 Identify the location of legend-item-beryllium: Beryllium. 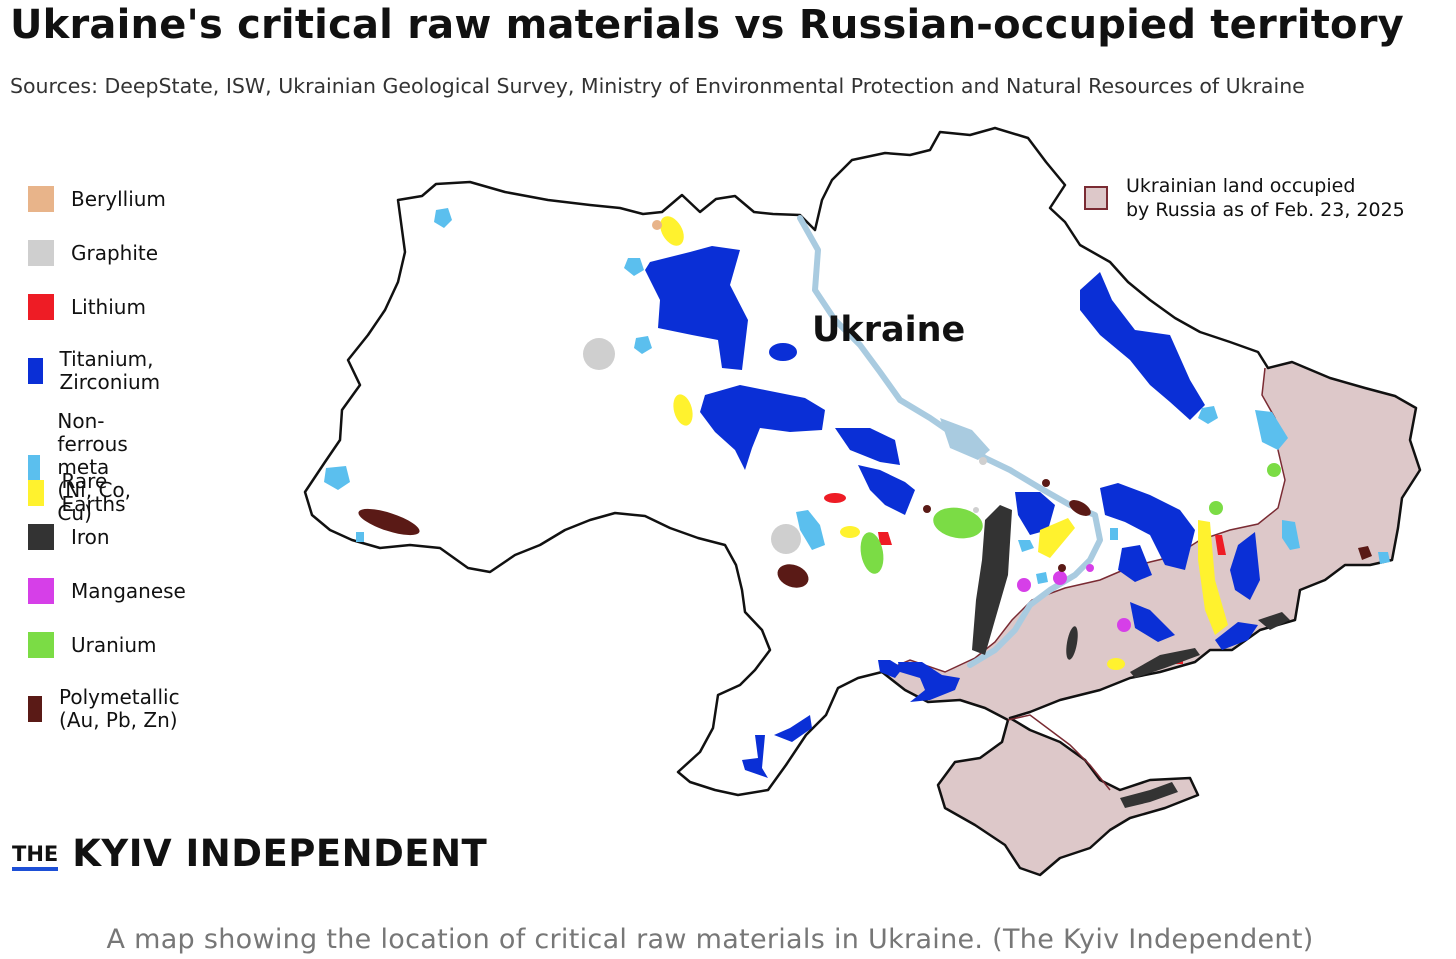
(97, 199).